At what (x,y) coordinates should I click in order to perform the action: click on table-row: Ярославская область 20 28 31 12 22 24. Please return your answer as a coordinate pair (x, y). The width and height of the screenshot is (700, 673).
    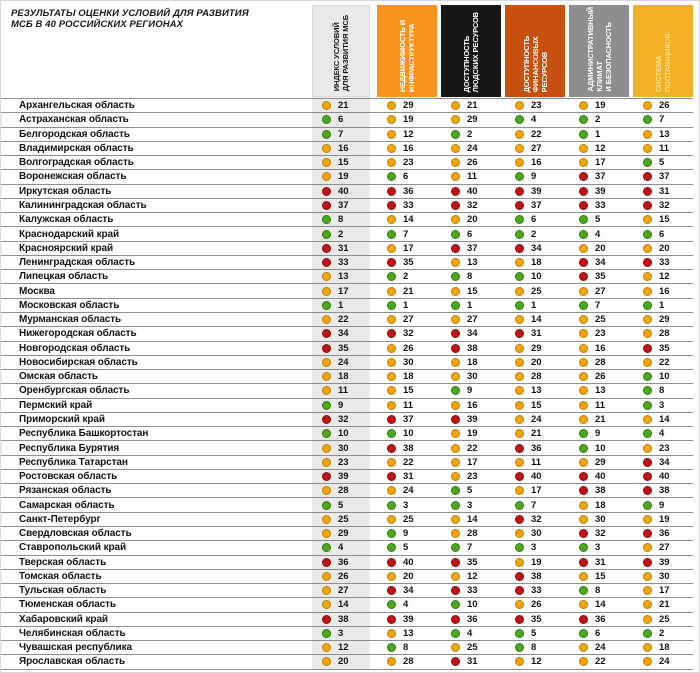
    Looking at the image, I should click on (347, 662).